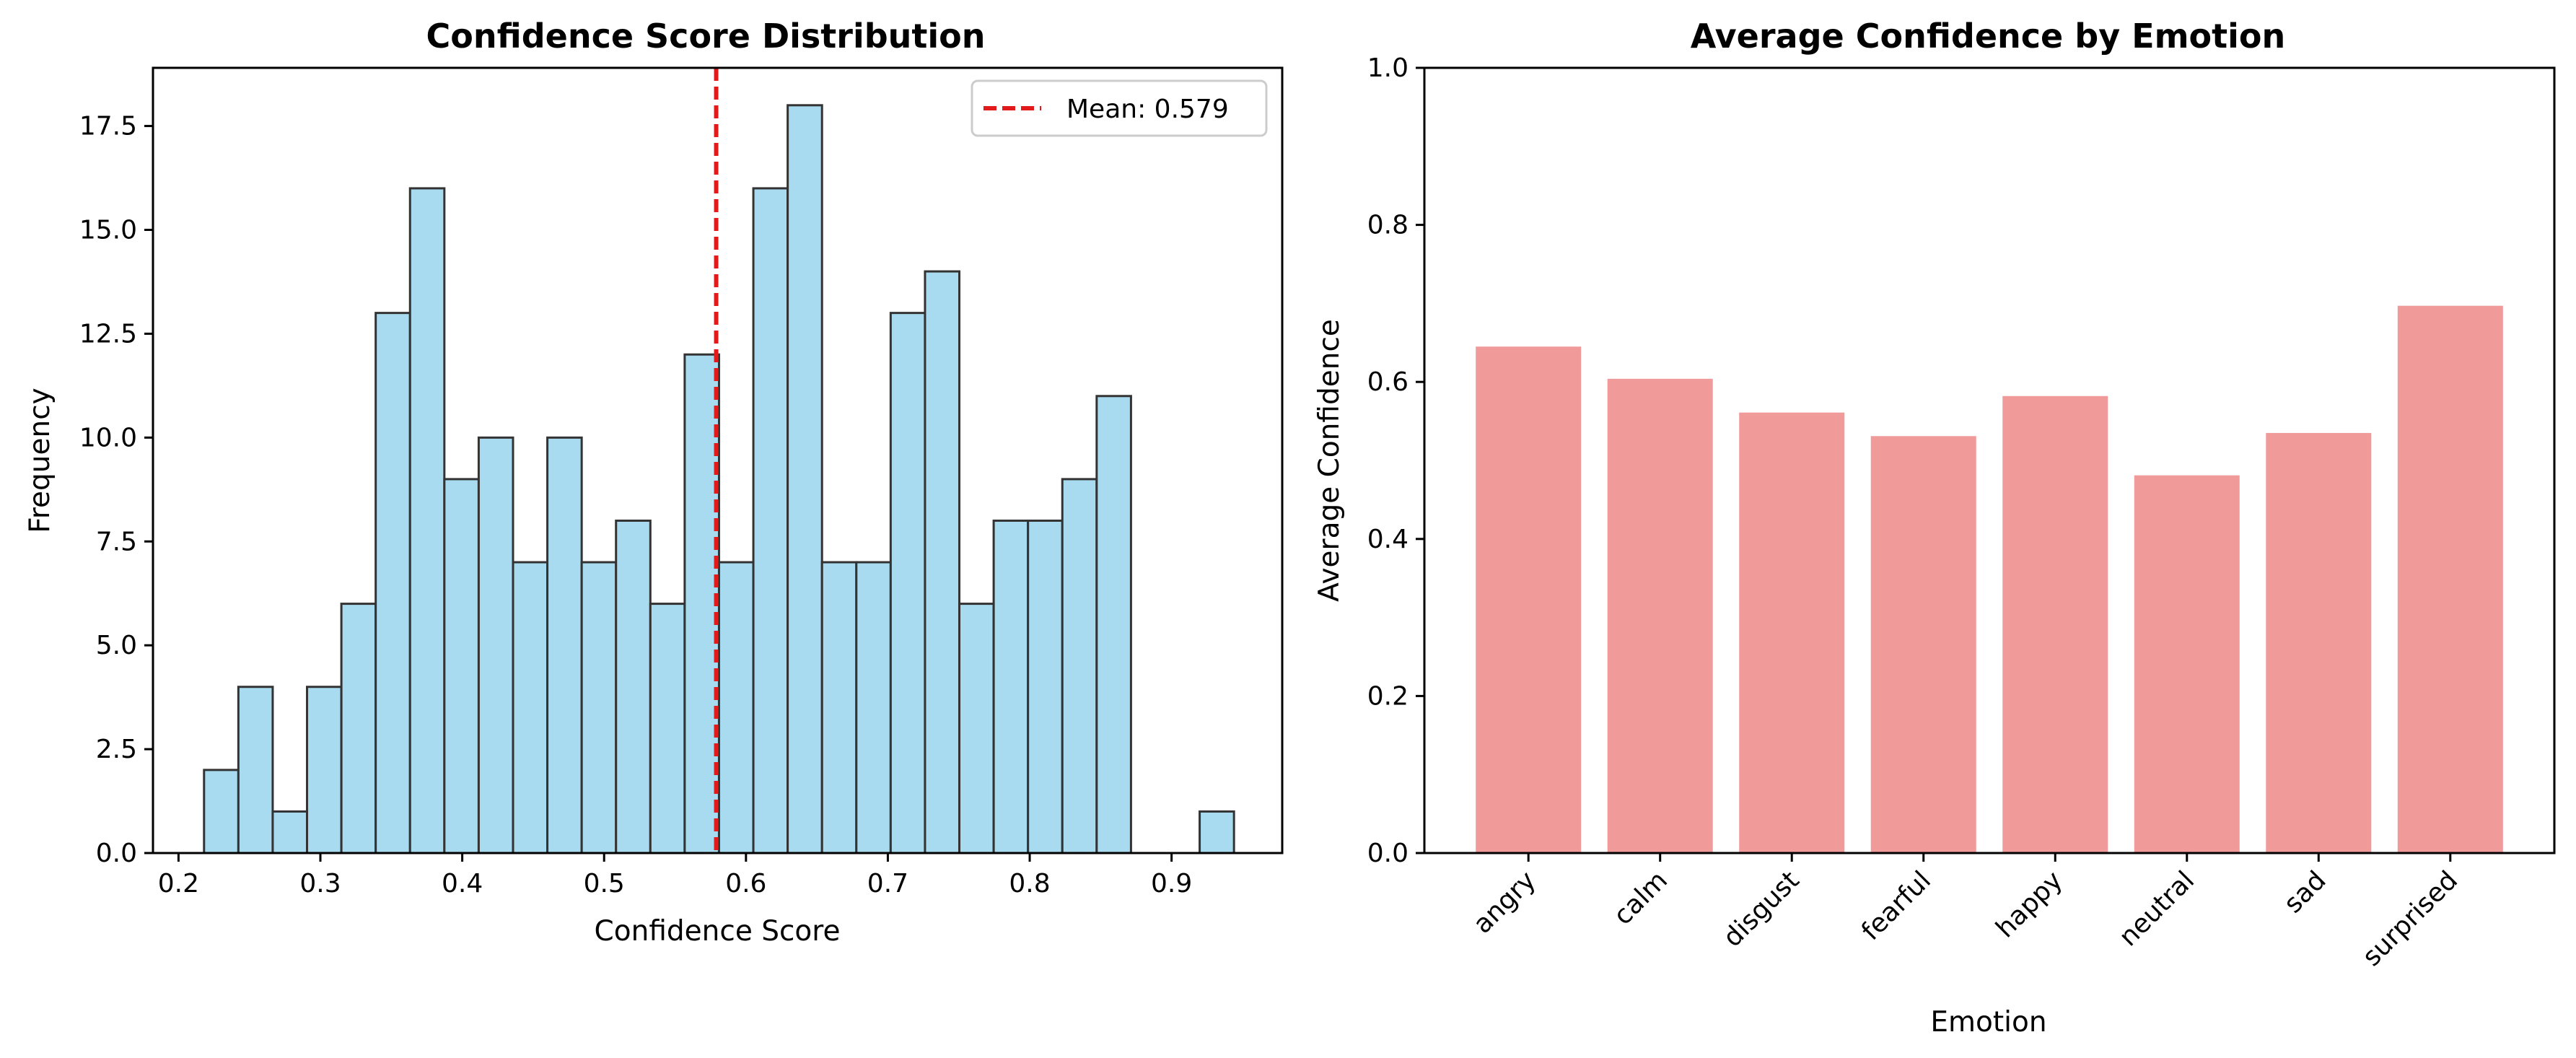  Describe the element at coordinates (2055, 624) in the screenshot. I see `emotion-bar-happy` at that location.